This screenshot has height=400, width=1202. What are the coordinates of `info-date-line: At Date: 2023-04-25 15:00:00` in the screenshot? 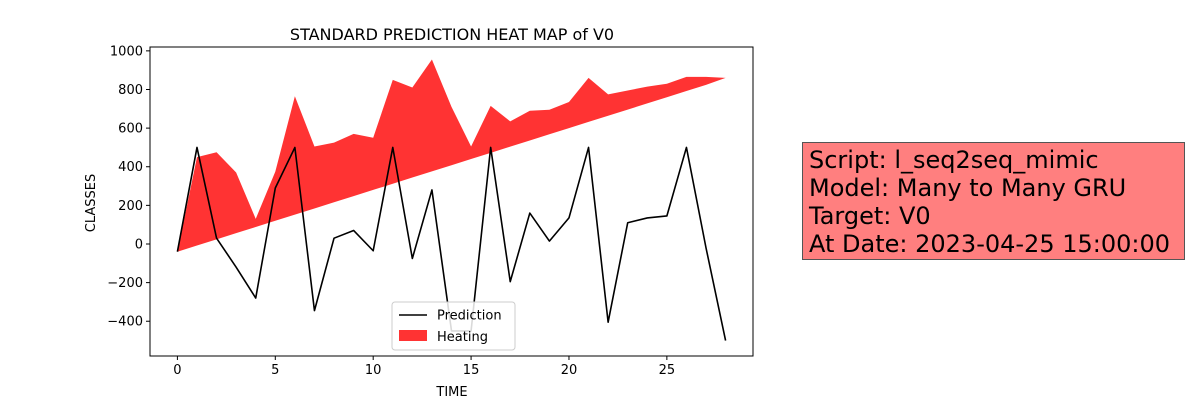 It's located at (990, 244).